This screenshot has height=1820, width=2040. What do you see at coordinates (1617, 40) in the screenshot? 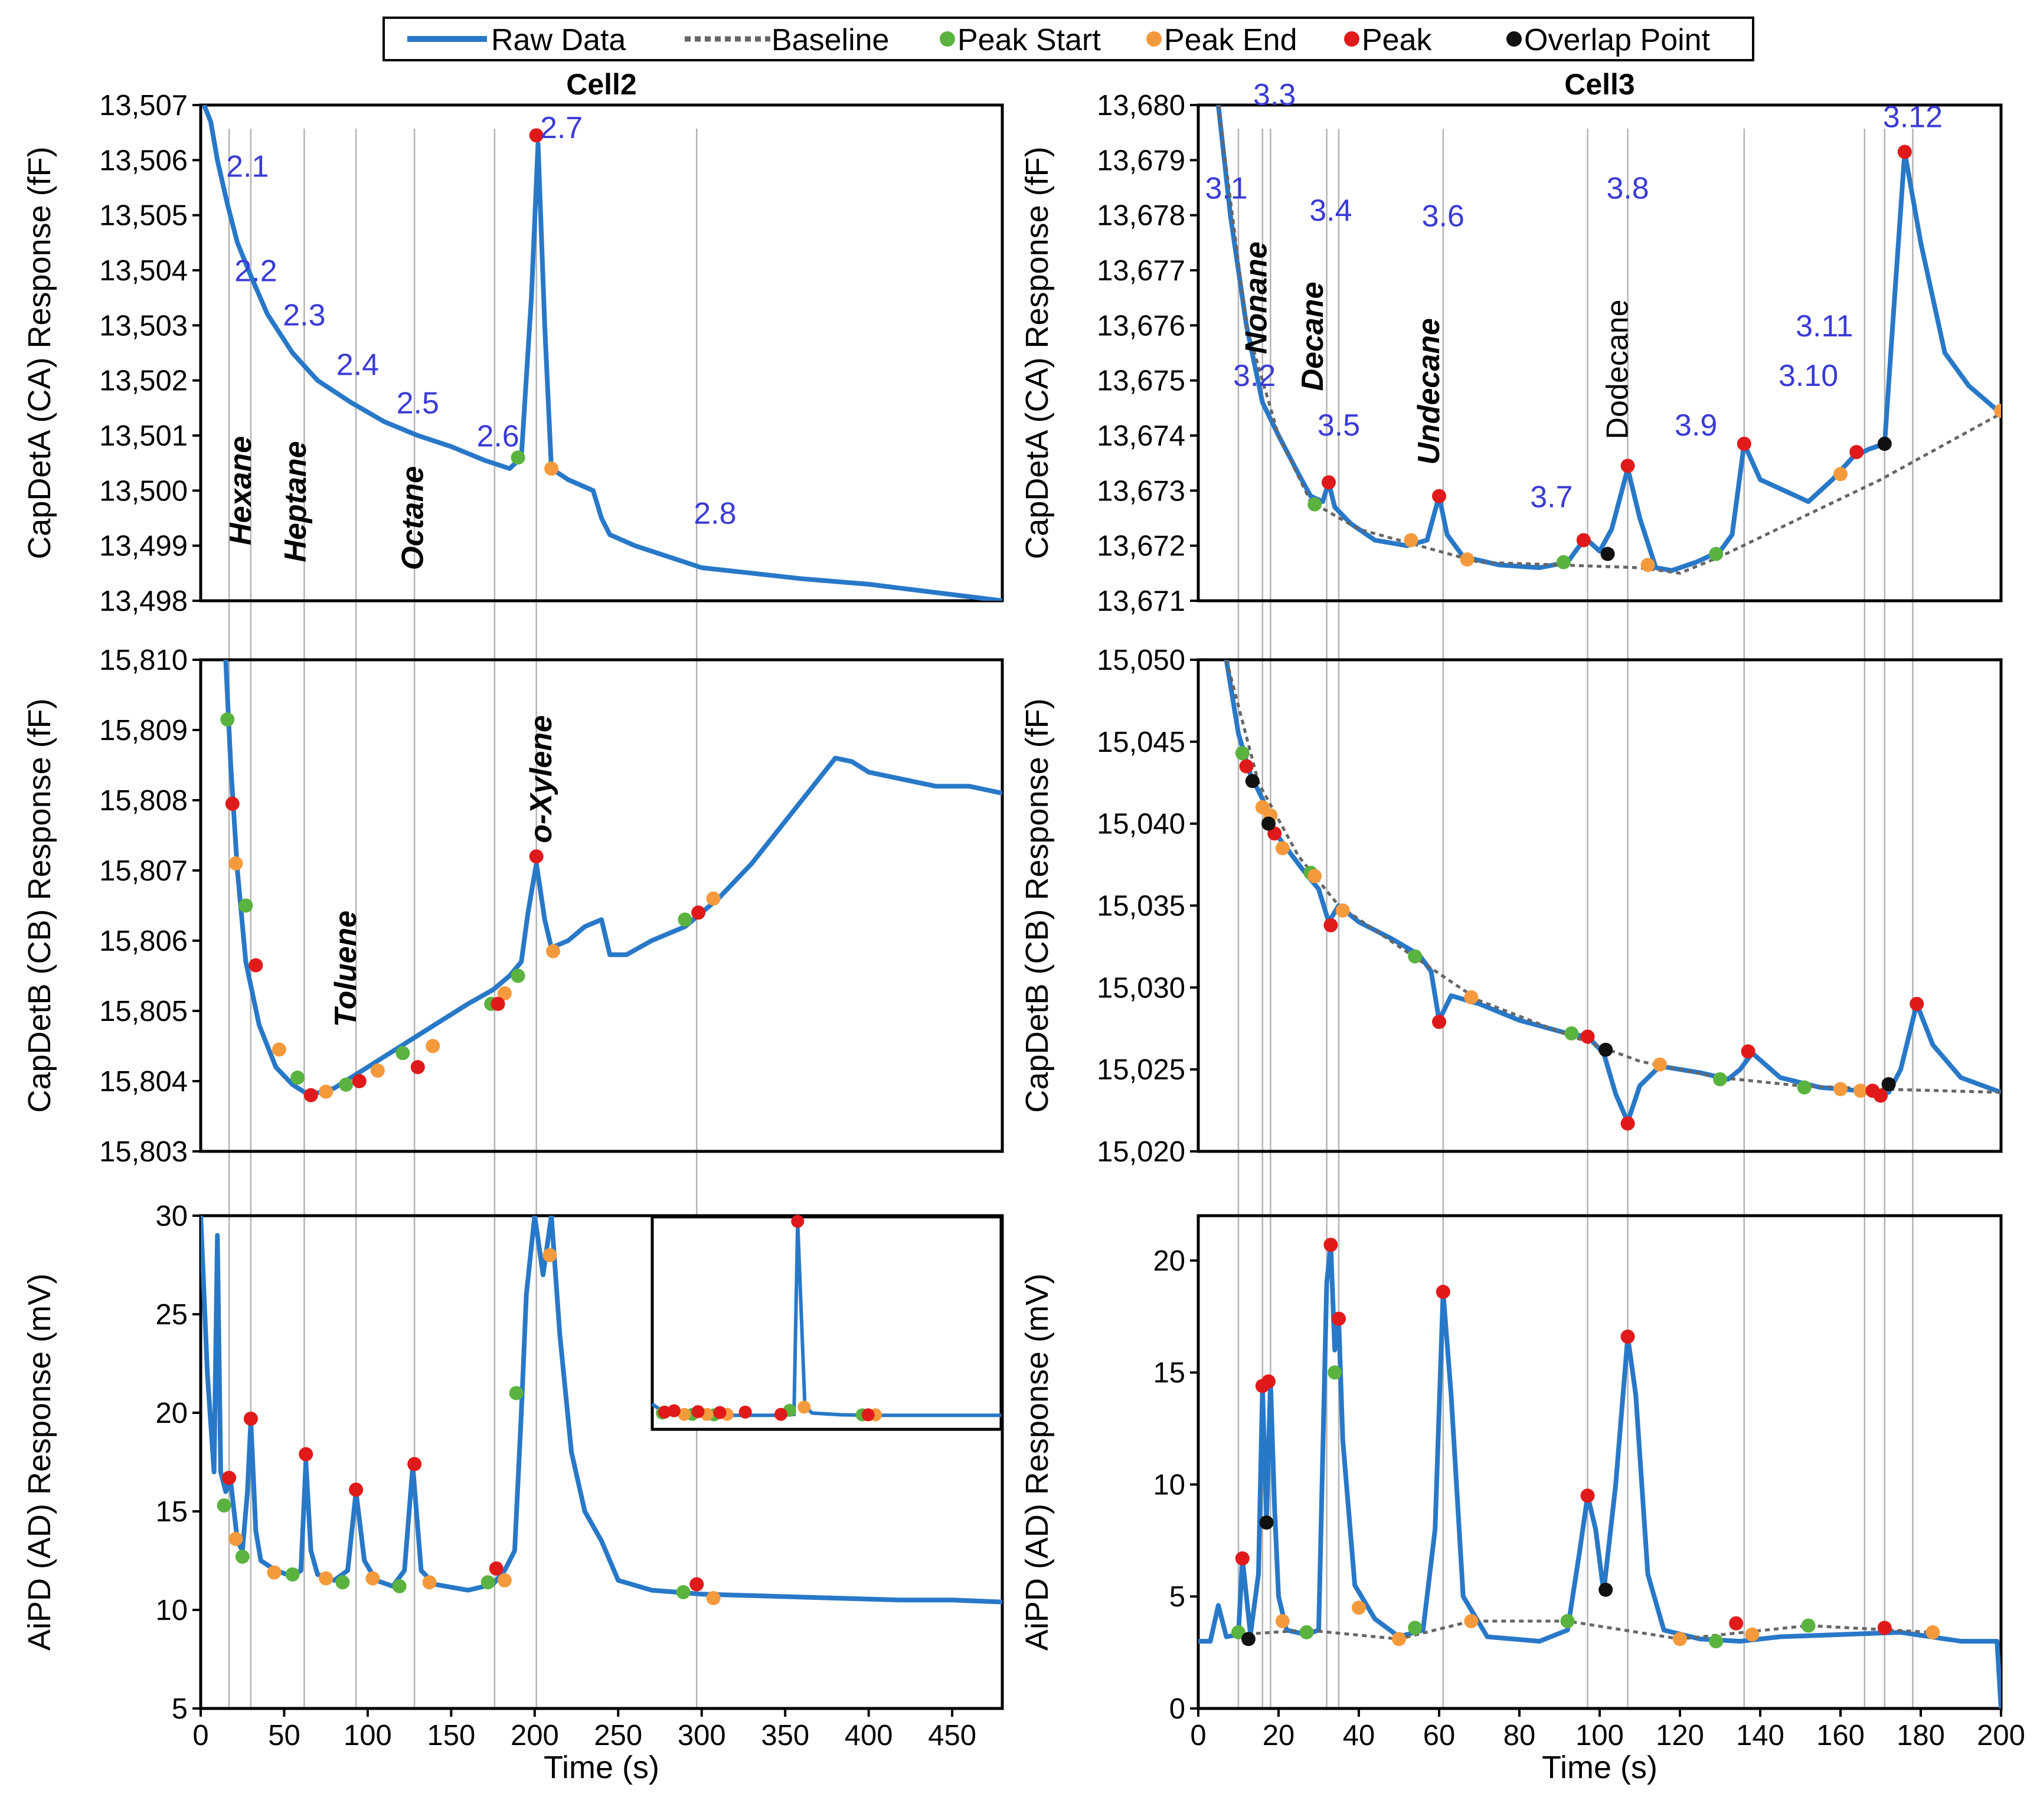
I see `legend-overlap: Overlap Point` at bounding box center [1617, 40].